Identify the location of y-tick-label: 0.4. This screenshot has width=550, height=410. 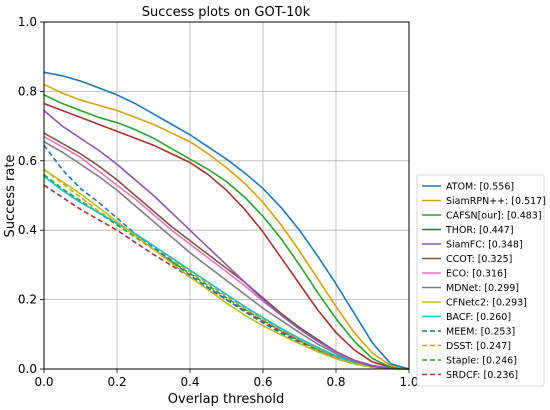
(27, 230).